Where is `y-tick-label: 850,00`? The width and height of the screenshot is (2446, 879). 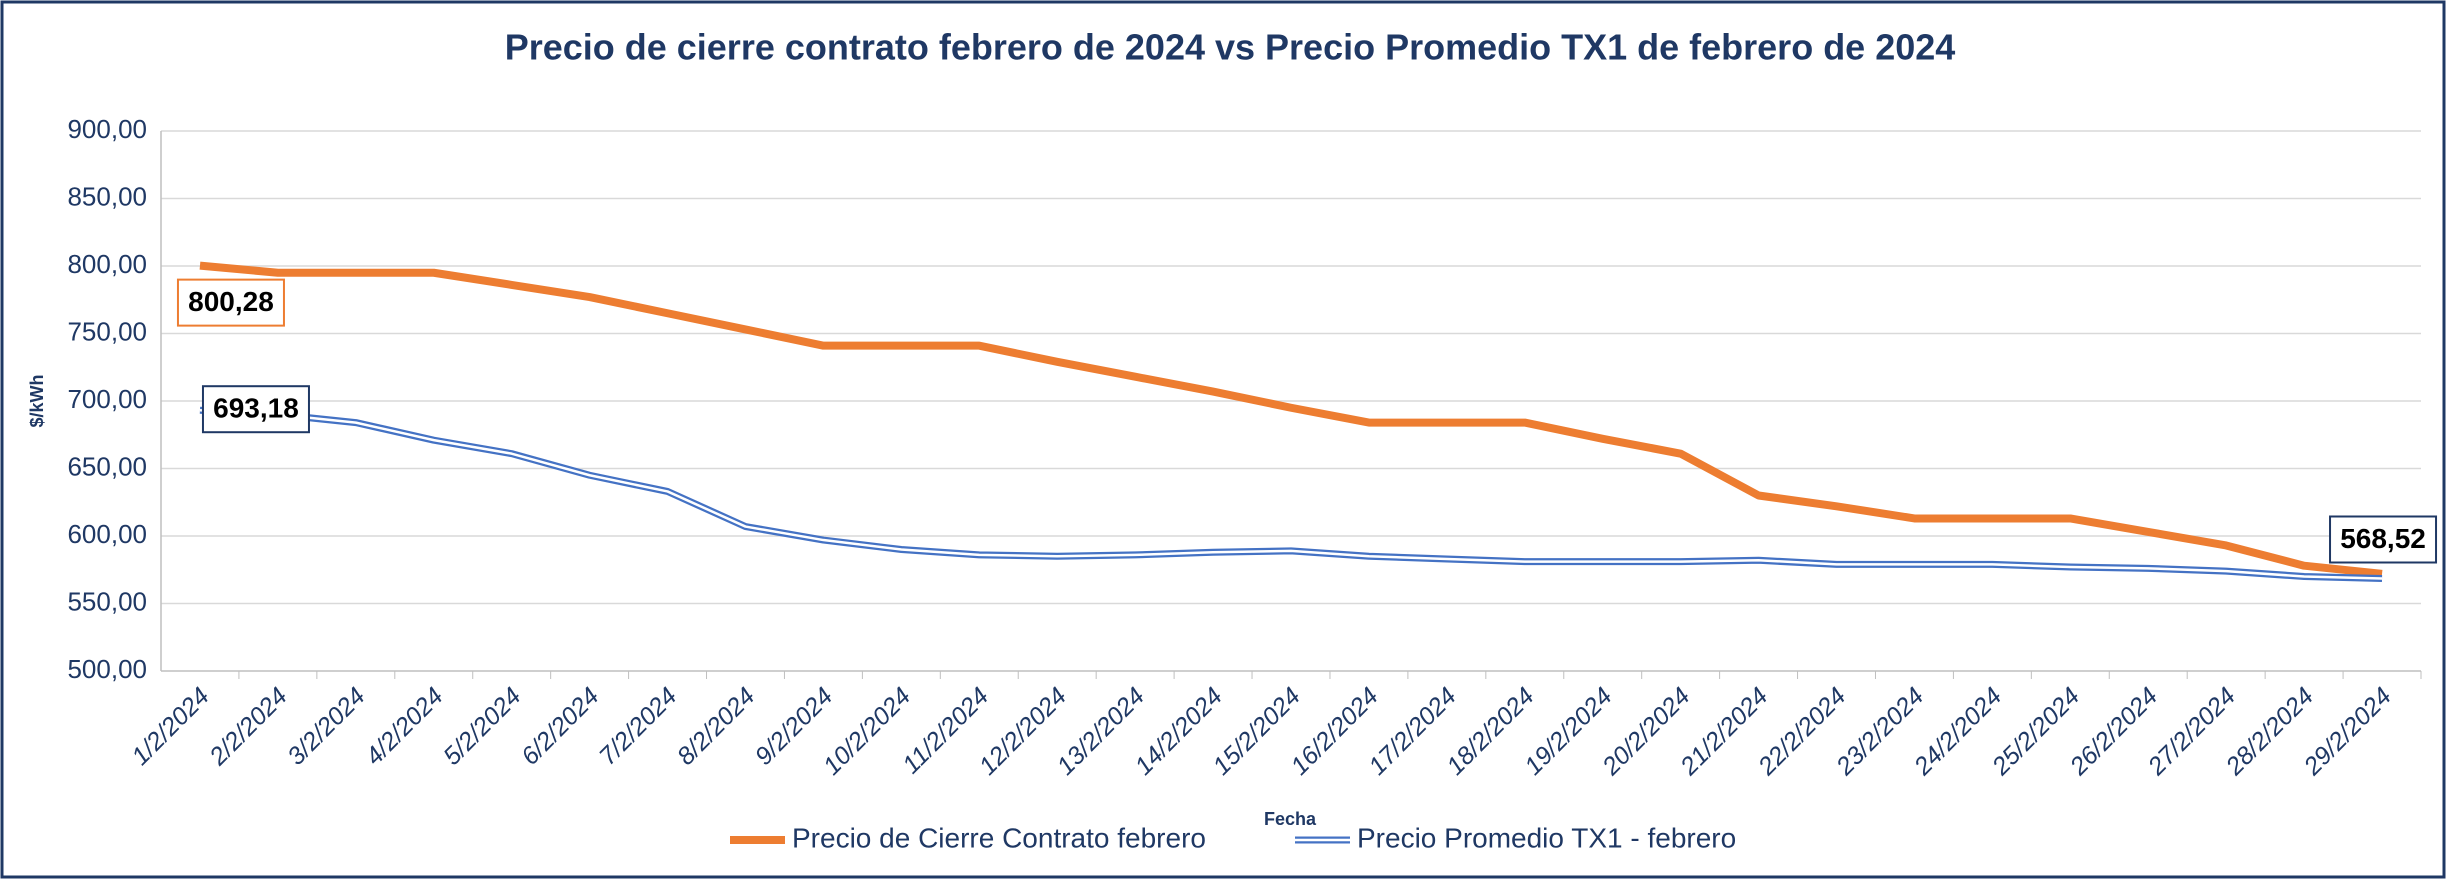 y-tick-label: 850,00 is located at coordinates (107, 196).